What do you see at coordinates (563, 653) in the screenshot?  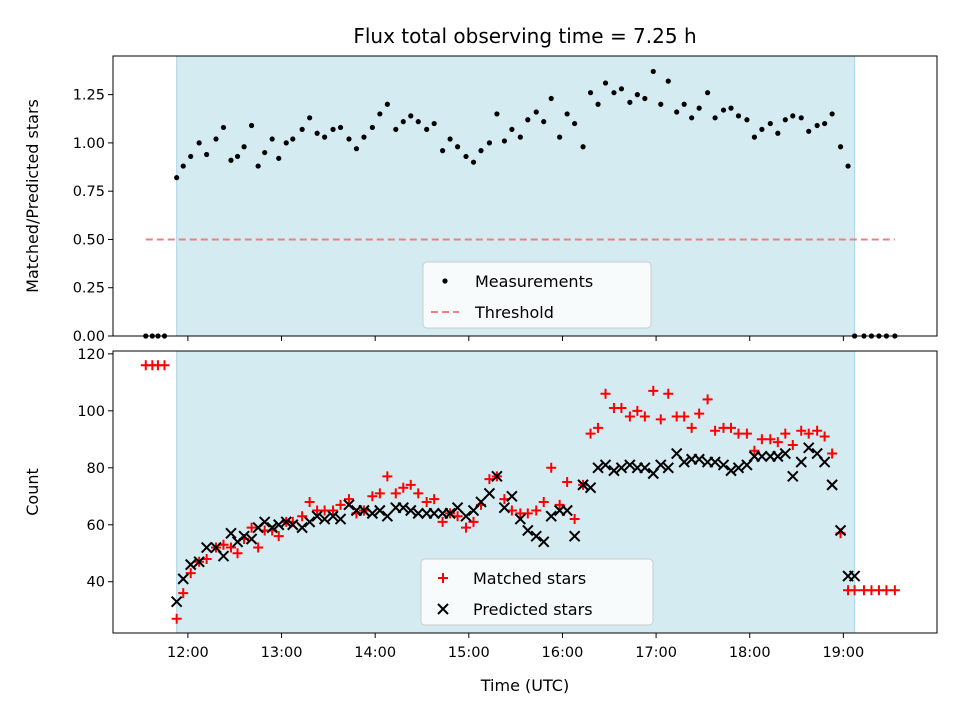 I see `x-tick-label: 16:00` at bounding box center [563, 653].